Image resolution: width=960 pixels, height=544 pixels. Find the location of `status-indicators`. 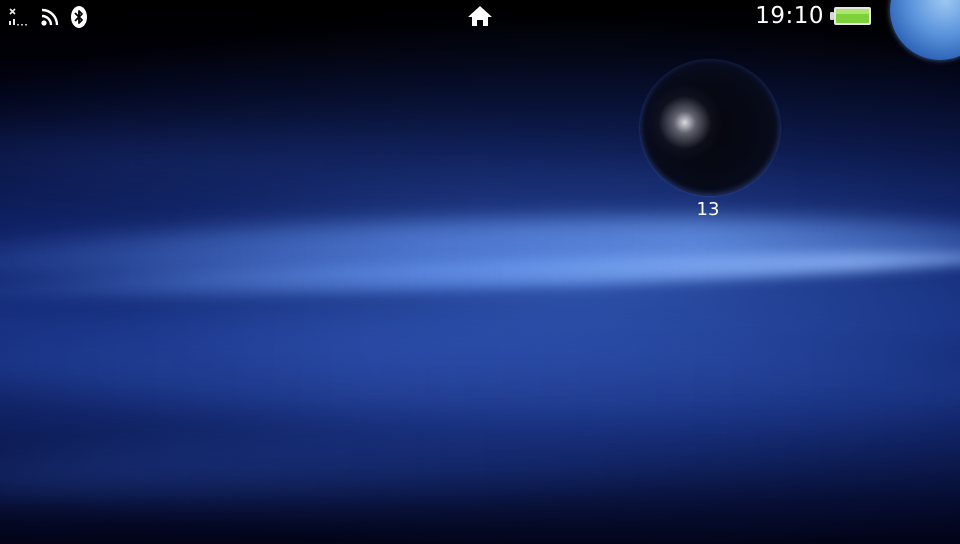

status-indicators is located at coordinates (48, 17).